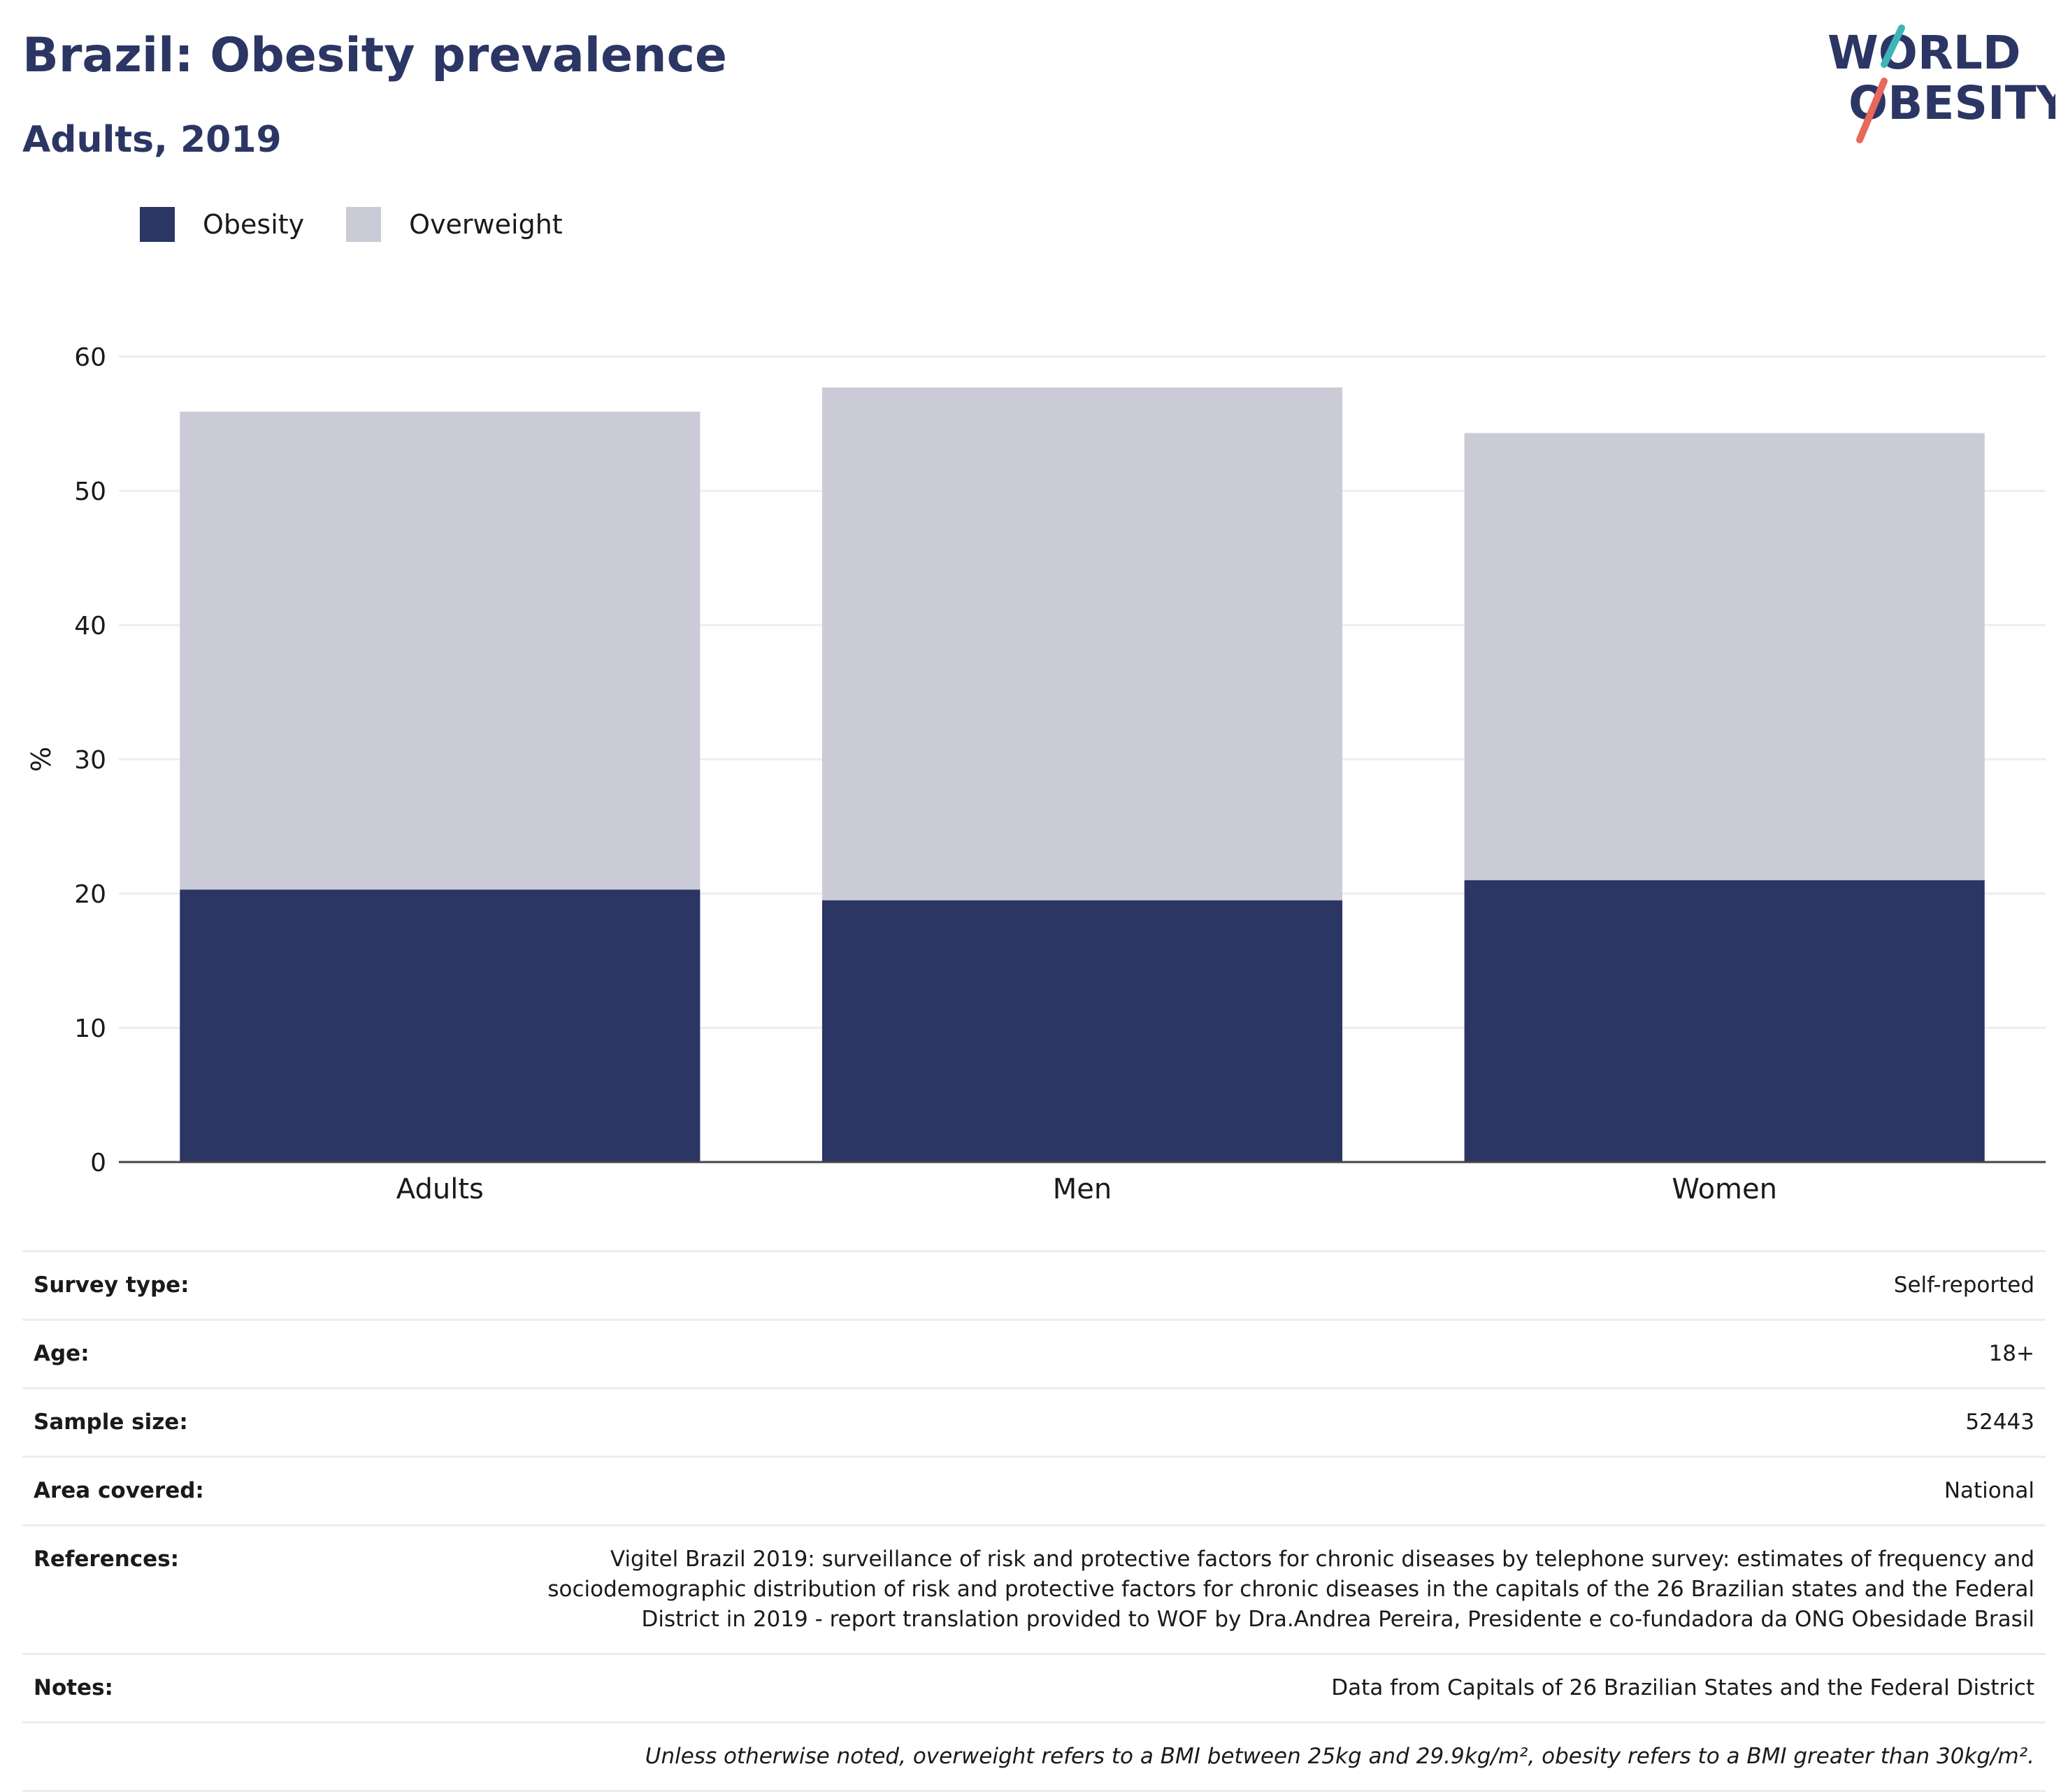 The image size is (2068, 1792). Describe the element at coordinates (90, 761) in the screenshot. I see `y-tick-label: 30` at that location.